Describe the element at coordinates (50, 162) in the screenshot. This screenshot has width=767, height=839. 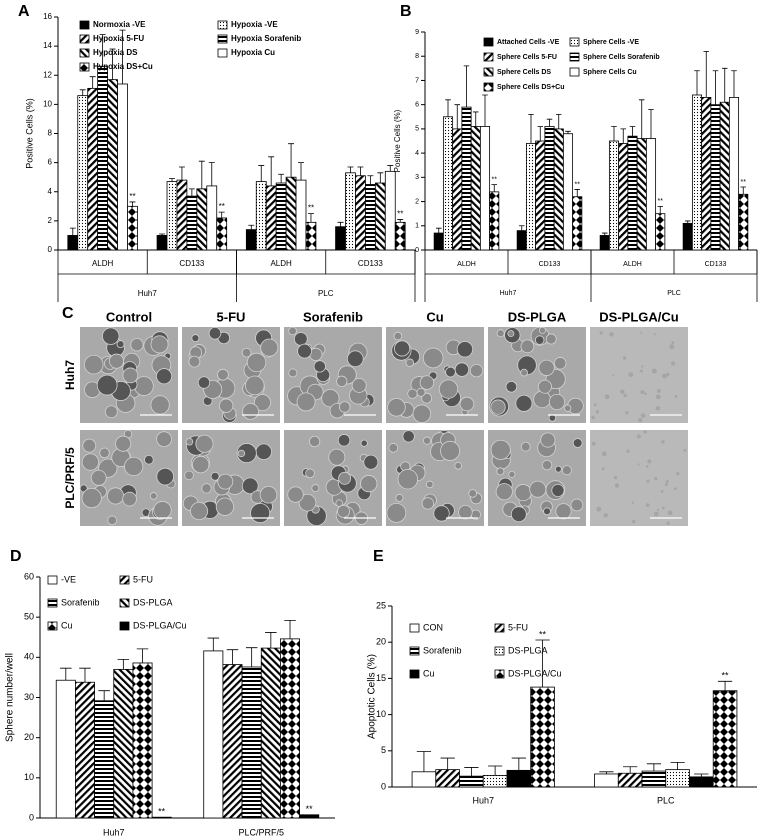
I see `y-tick-label: 6` at that location.